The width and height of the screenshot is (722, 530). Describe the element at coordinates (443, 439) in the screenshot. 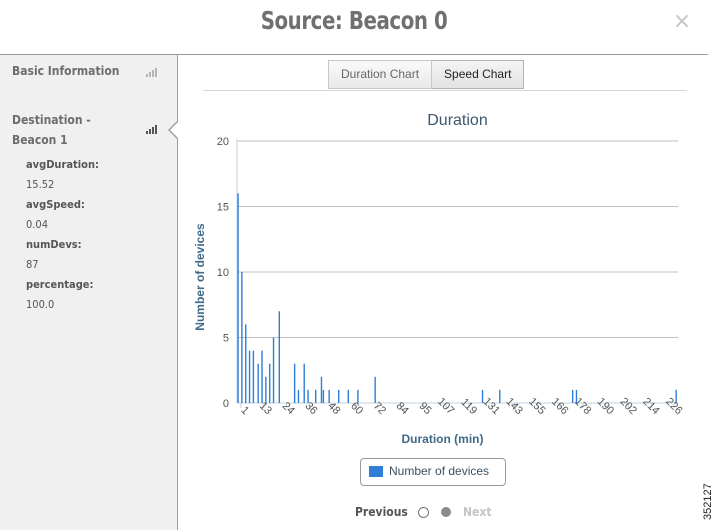

I see `x-axis-title: Duration (min)` at that location.